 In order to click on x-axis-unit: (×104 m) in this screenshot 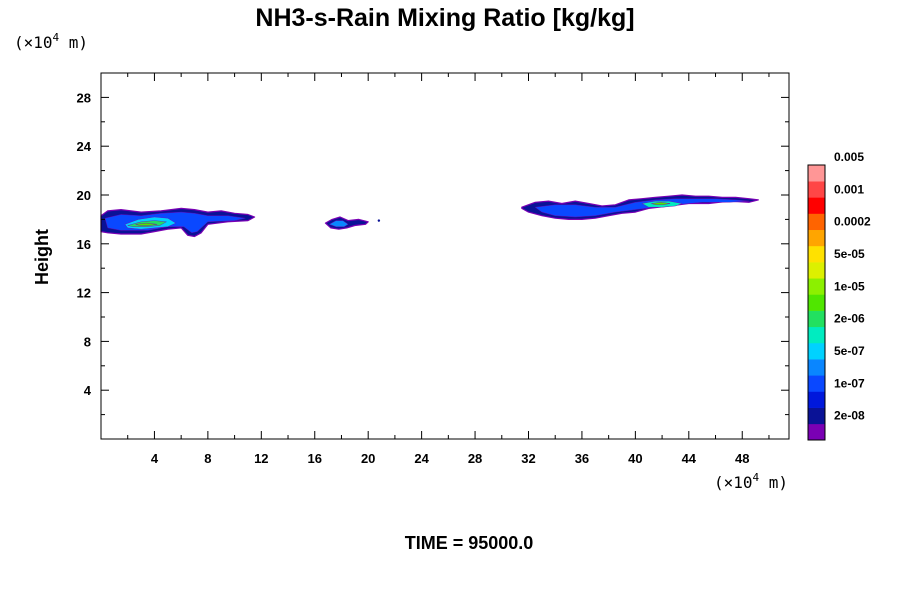, I will do `click(751, 481)`.